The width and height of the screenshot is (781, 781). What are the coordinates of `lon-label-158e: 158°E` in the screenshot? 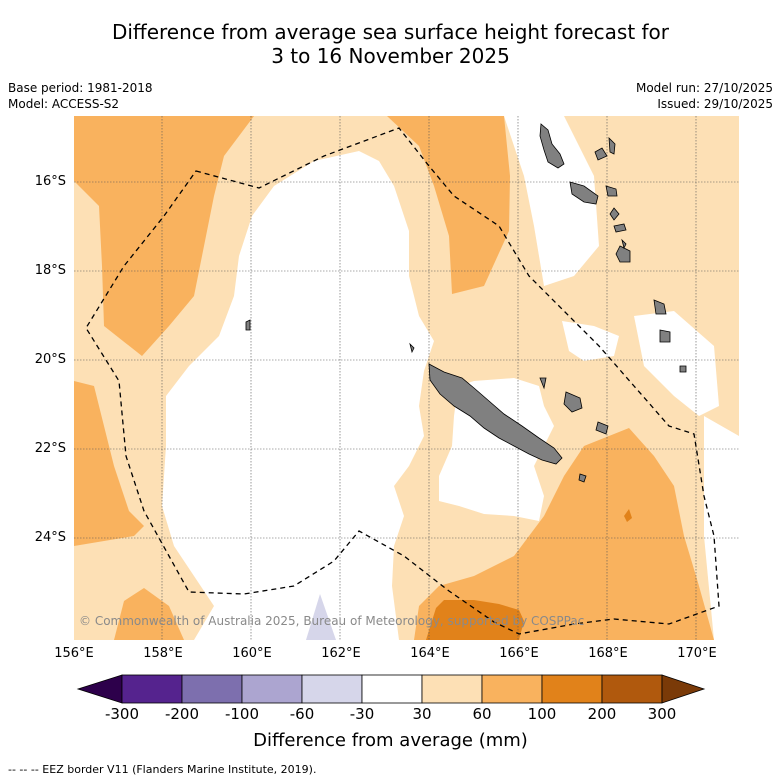 It's located at (163, 653).